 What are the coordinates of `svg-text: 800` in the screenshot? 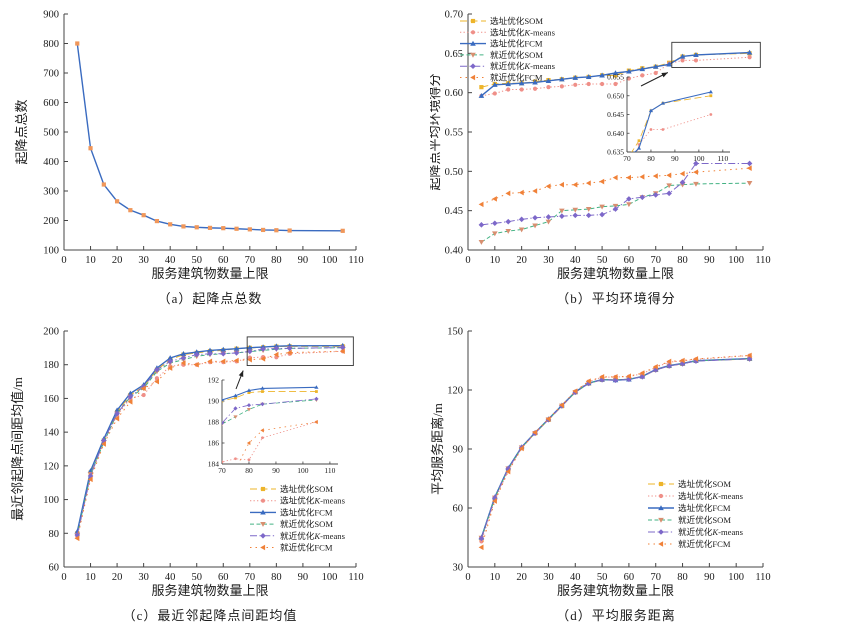 It's located at (51, 44).